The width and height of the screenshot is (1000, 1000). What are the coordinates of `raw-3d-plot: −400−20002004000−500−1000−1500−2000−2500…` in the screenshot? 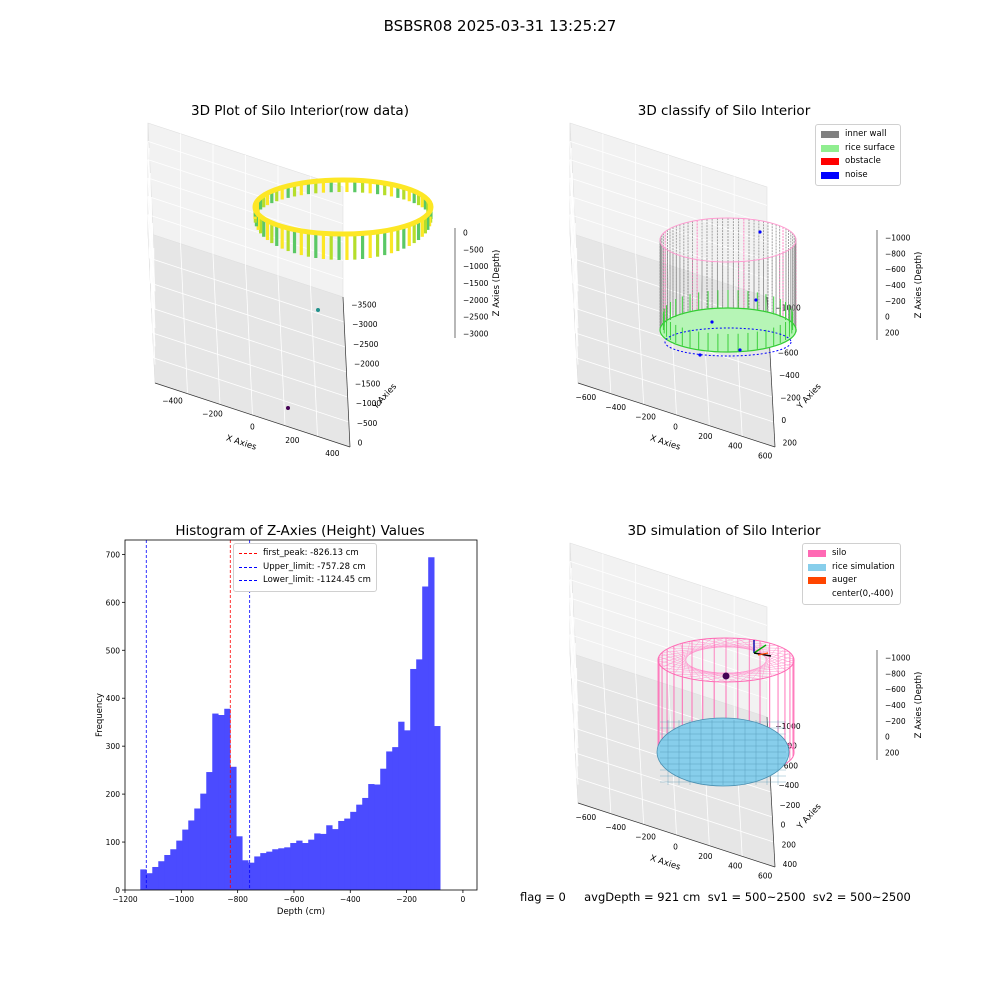 It's located at (324, 290).